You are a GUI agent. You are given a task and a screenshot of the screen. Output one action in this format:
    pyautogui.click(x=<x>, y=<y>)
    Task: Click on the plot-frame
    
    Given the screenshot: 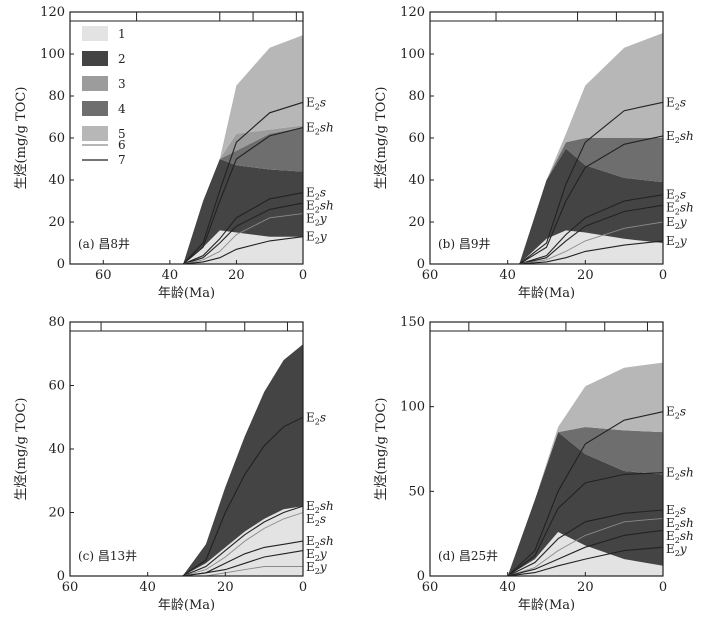 What is the action you would take?
    pyautogui.click(x=546, y=449)
    